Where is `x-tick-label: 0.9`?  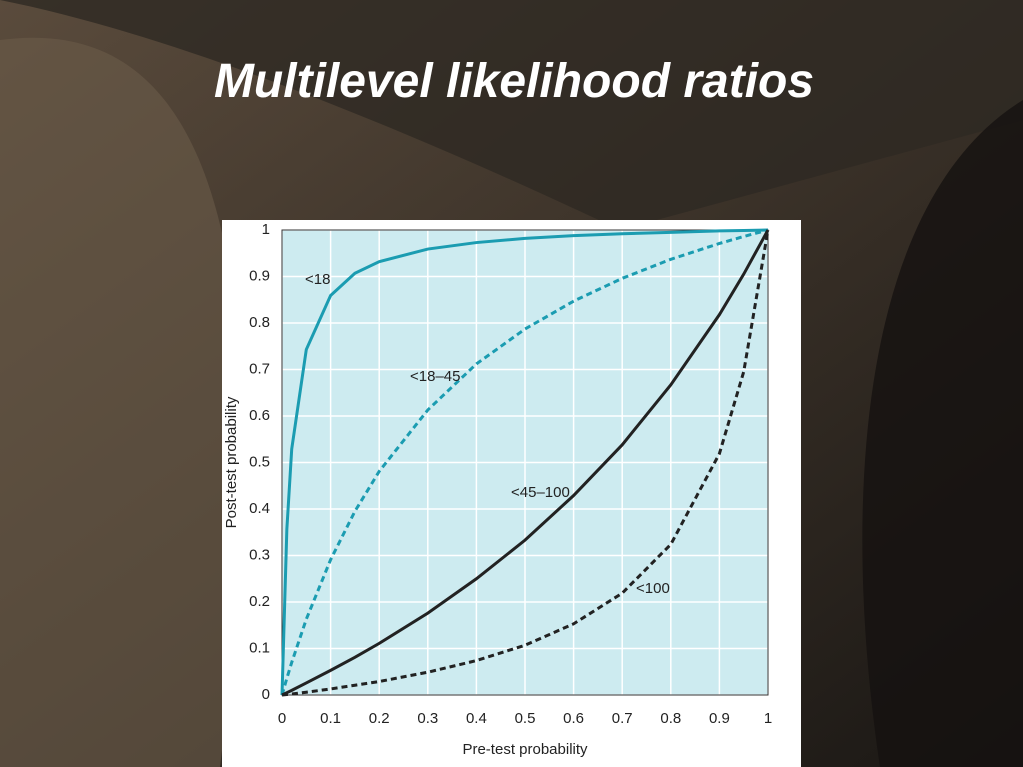
x-tick-label: 0.9 is located at coordinates (719, 718).